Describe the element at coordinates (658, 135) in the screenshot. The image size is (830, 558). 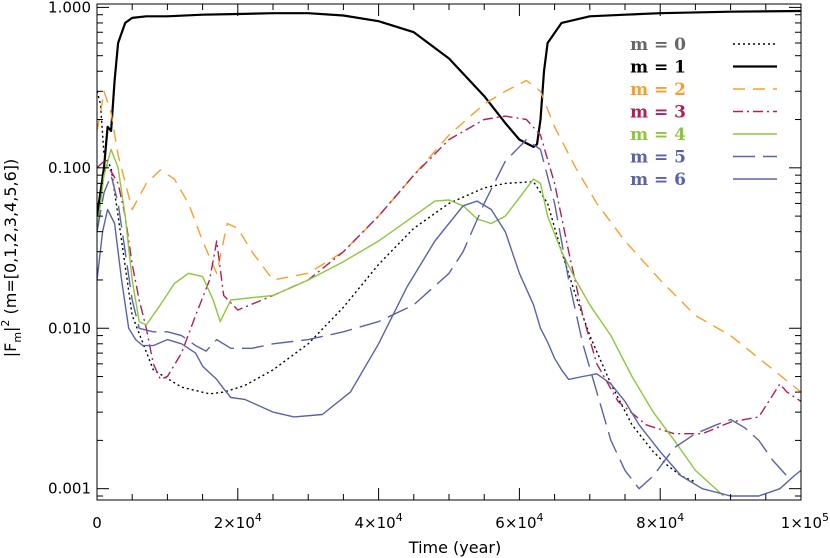
I see `legend-label-m4: m = 4` at that location.